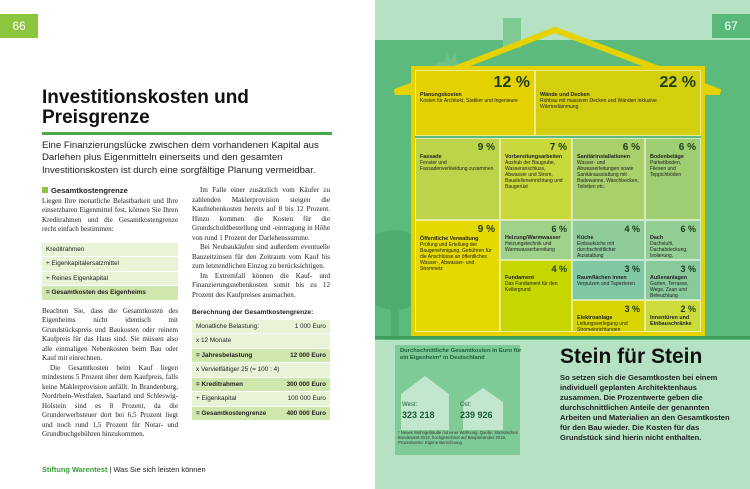 This screenshot has width=750, height=489. I want to click on cost-title: Vorbereitungsarbeiten, so click(534, 157).